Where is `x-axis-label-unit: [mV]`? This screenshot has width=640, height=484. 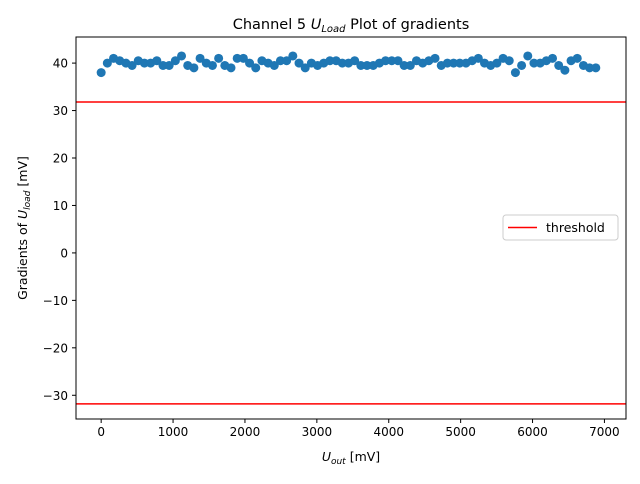
x-axis-label-unit: [mV] is located at coordinates (363, 456).